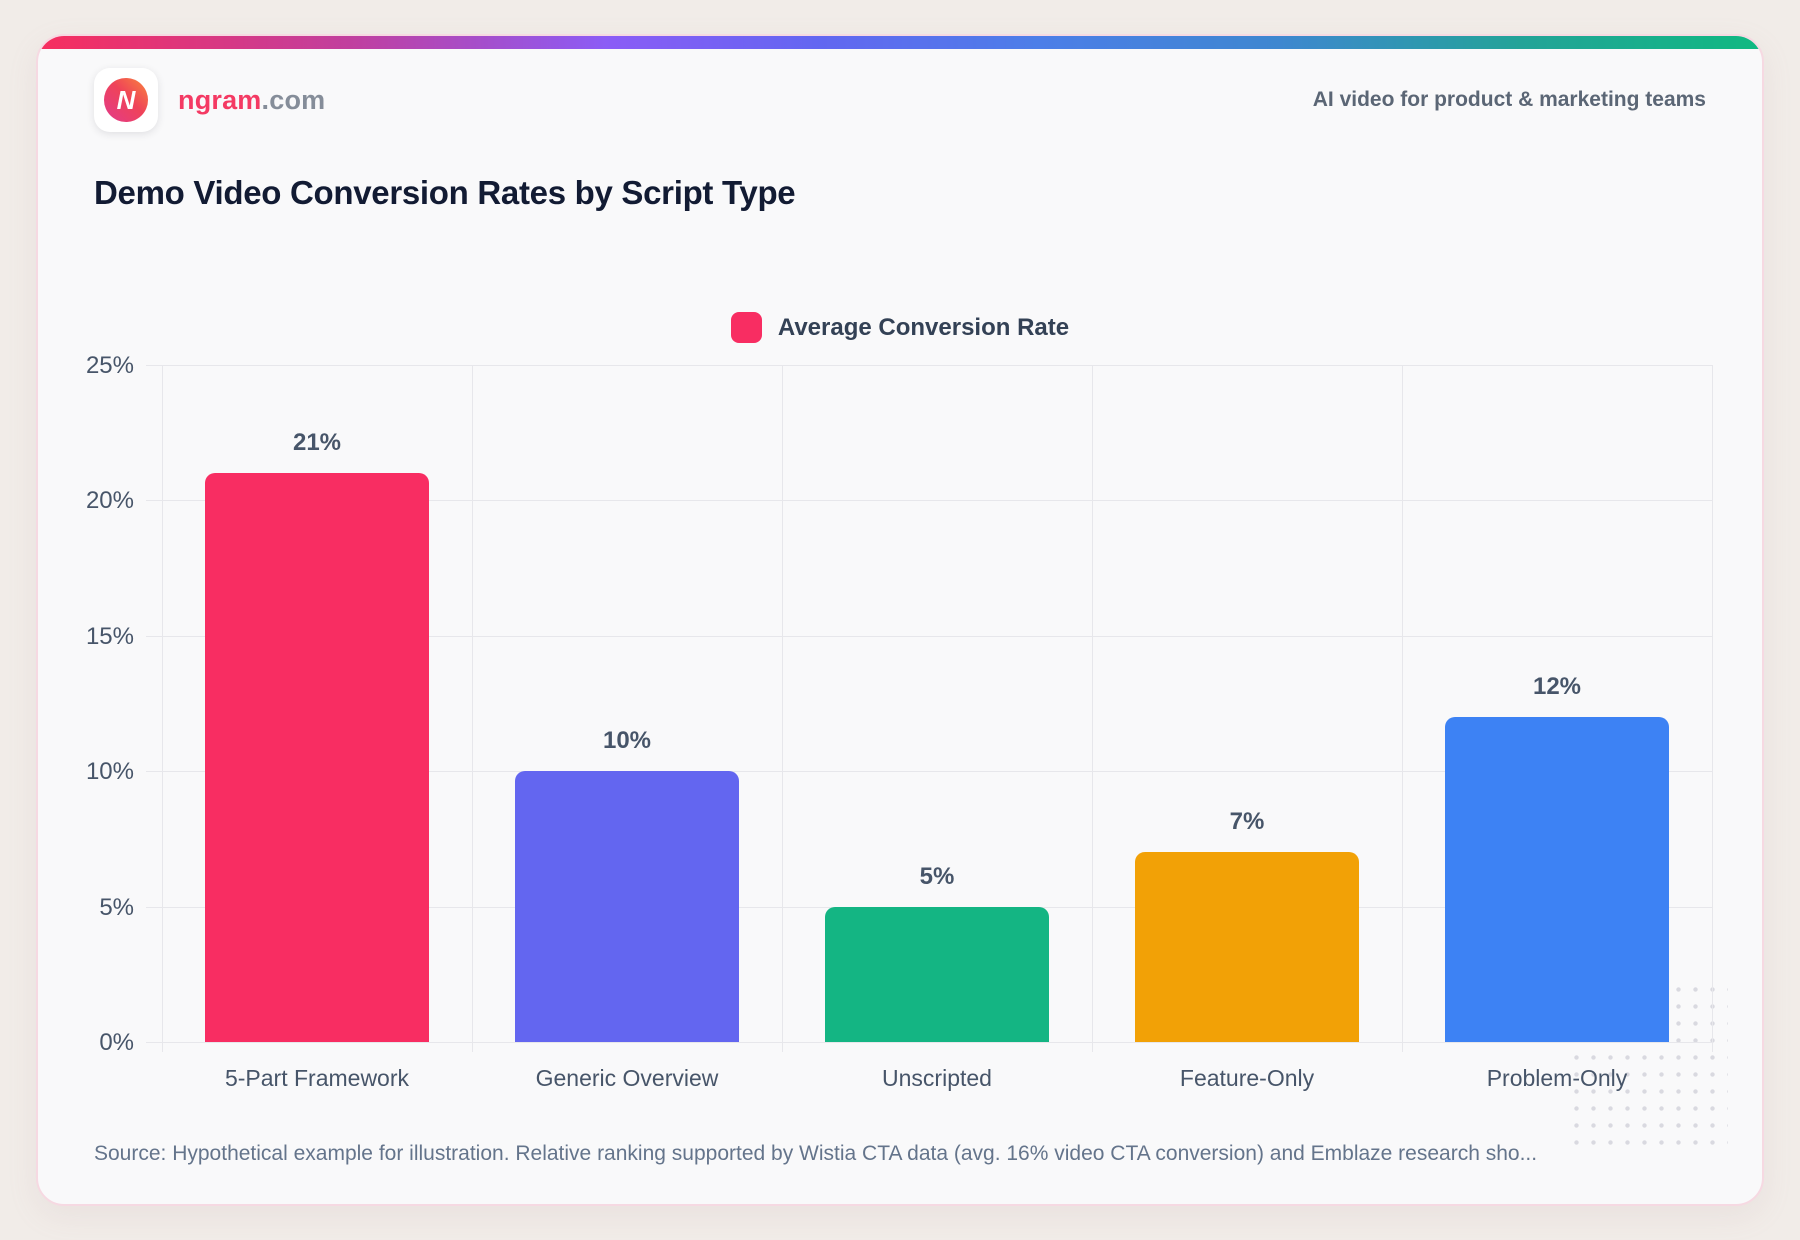  What do you see at coordinates (900, 42) in the screenshot?
I see `top-accent-gradient` at bounding box center [900, 42].